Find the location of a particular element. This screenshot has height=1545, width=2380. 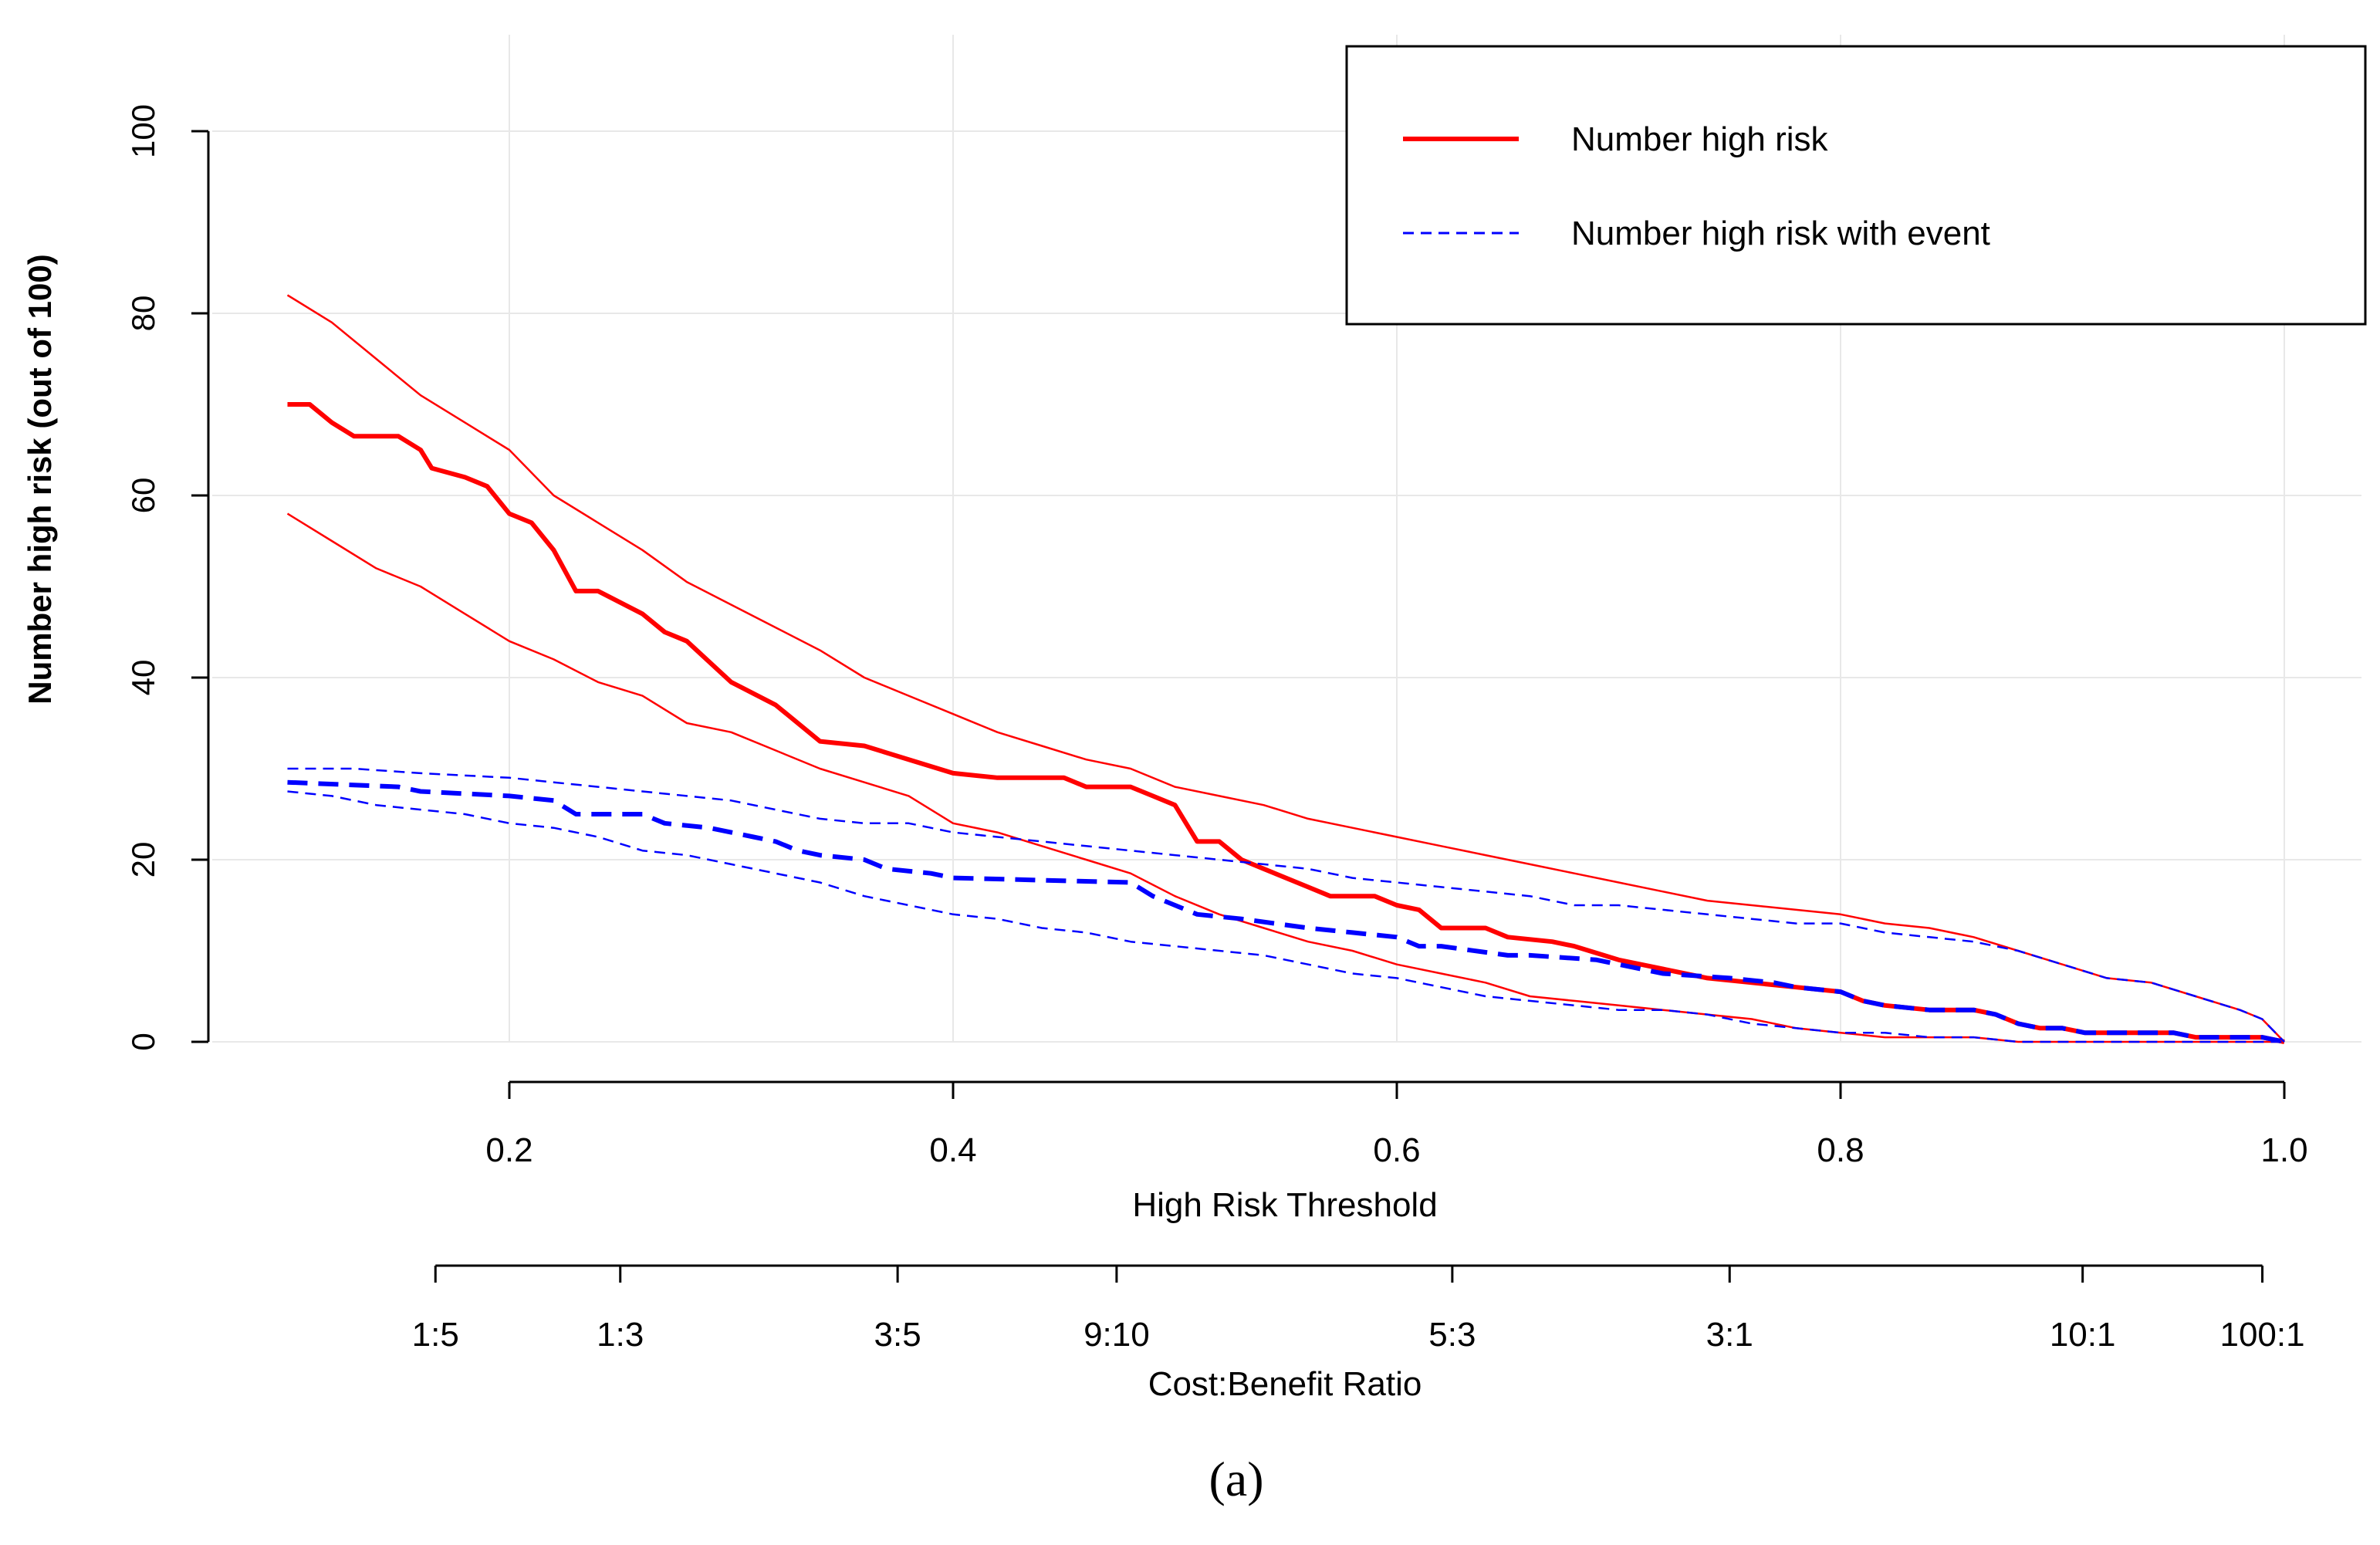

legend-box is located at coordinates (1856, 185).